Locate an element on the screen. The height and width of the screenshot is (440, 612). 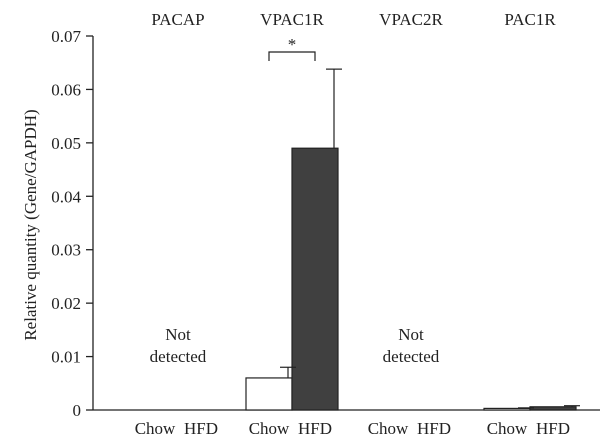
y-tick-label: 0.04 is located at coordinates (66, 196).